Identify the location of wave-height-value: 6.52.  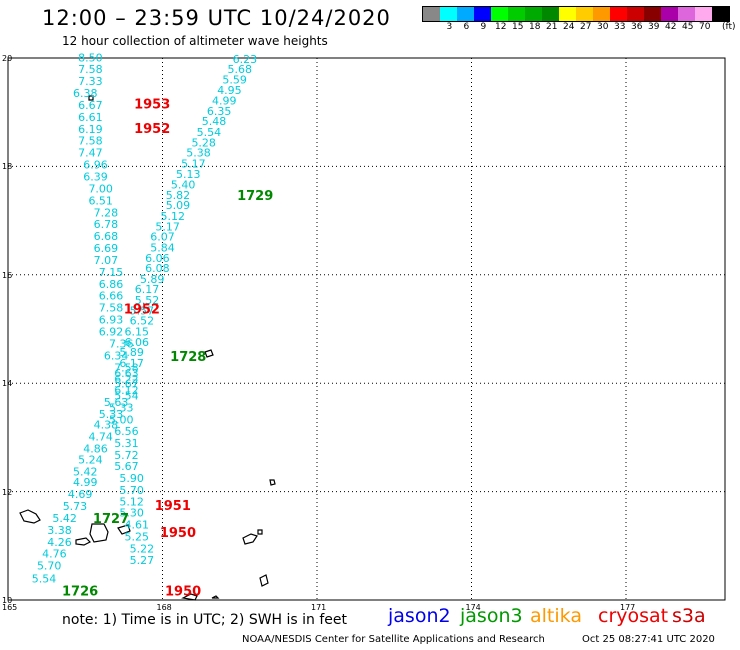
(142, 321).